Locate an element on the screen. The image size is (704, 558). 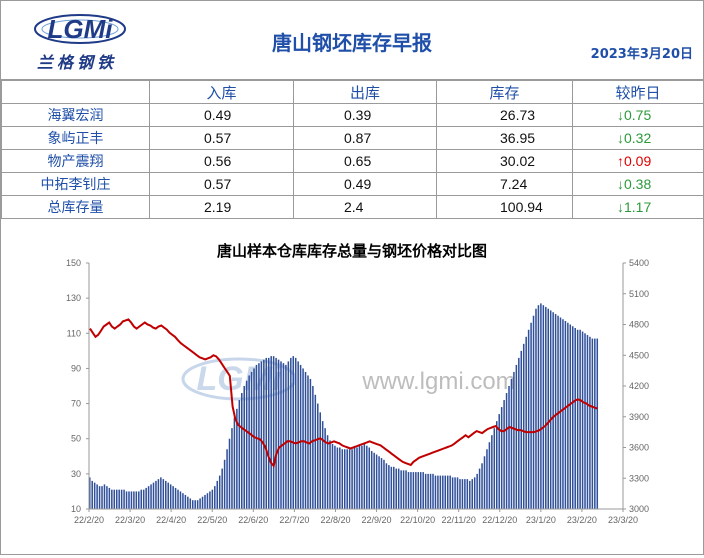
x-tick-label: 22/5/20 is located at coordinates (212, 520).